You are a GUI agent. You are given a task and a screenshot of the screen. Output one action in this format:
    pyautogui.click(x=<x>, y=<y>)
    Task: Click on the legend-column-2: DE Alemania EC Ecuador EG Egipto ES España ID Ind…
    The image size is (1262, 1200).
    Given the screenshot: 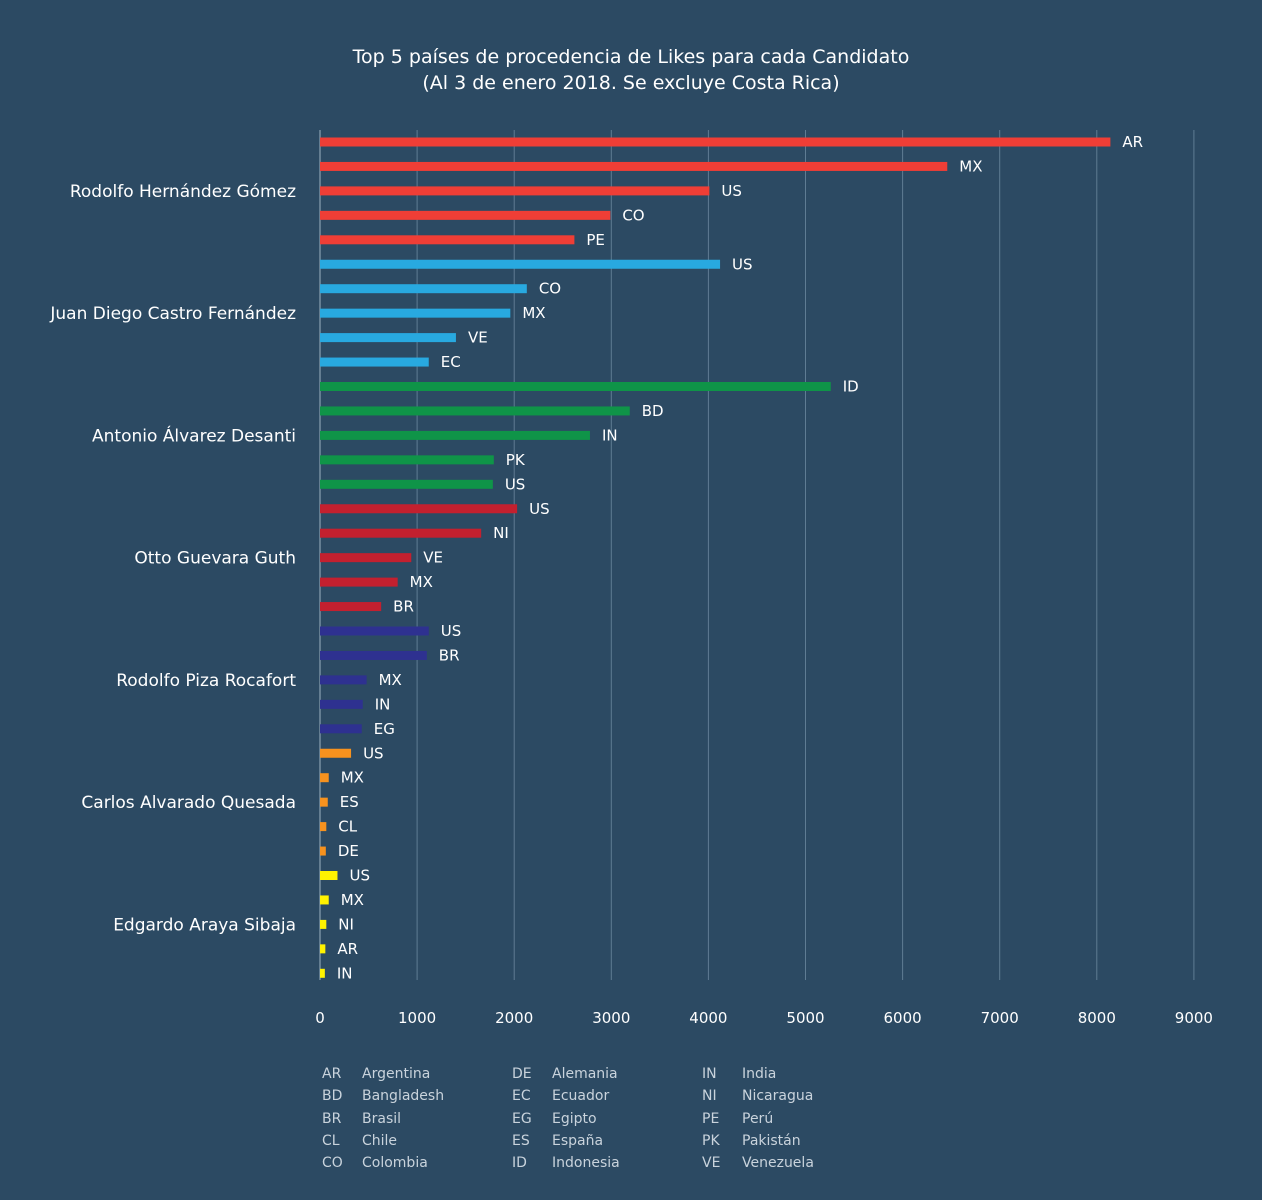 What is the action you would take?
    pyautogui.click(x=607, y=1121)
    